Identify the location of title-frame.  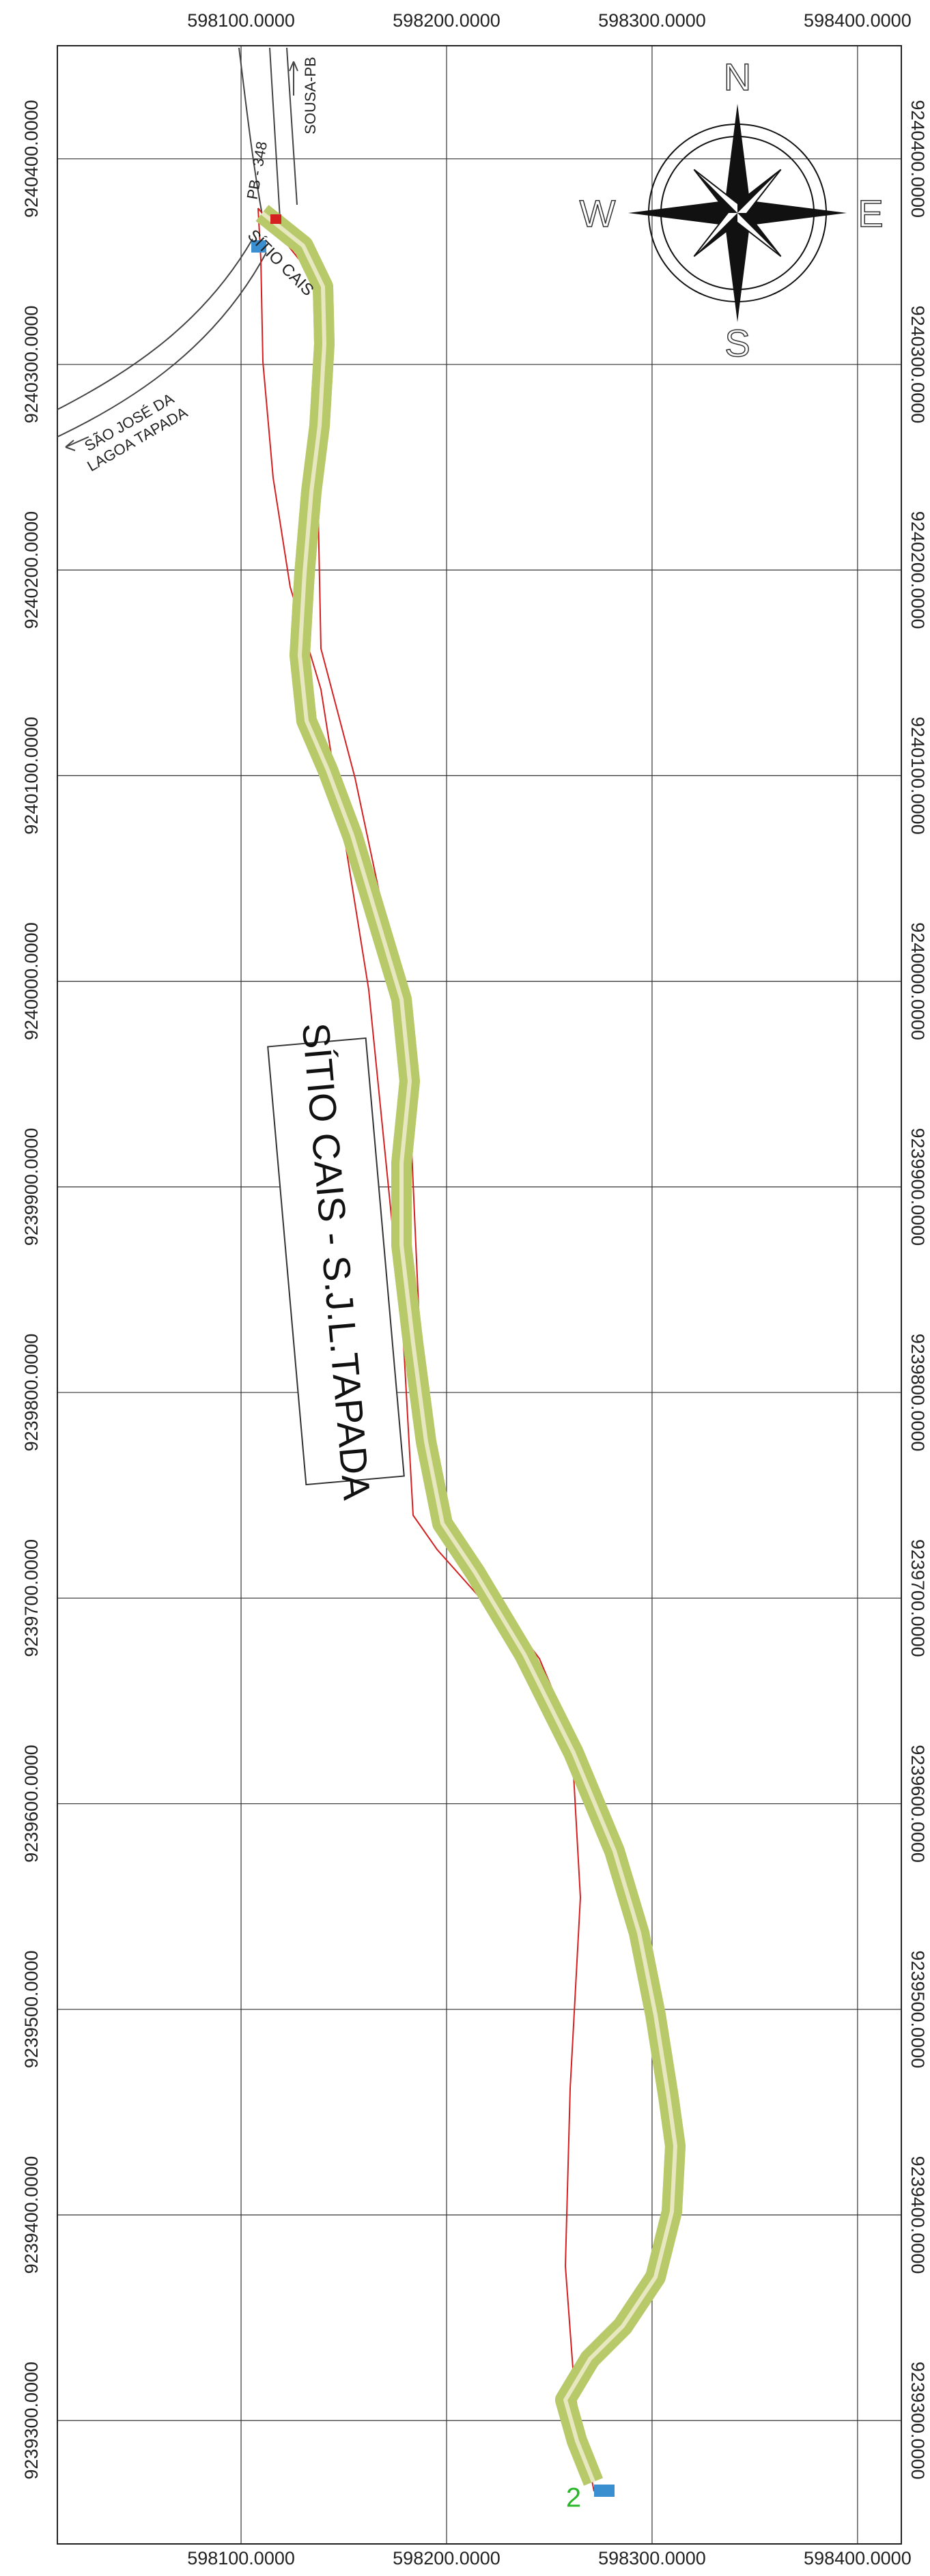
(336, 1261).